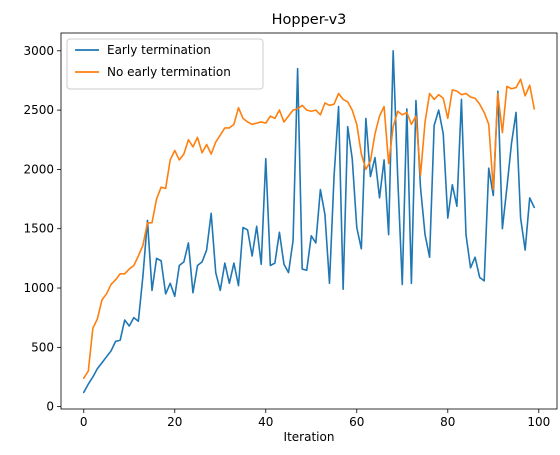  Describe the element at coordinates (159, 50) in the screenshot. I see `legend-label-early-termination: Early termination` at that location.